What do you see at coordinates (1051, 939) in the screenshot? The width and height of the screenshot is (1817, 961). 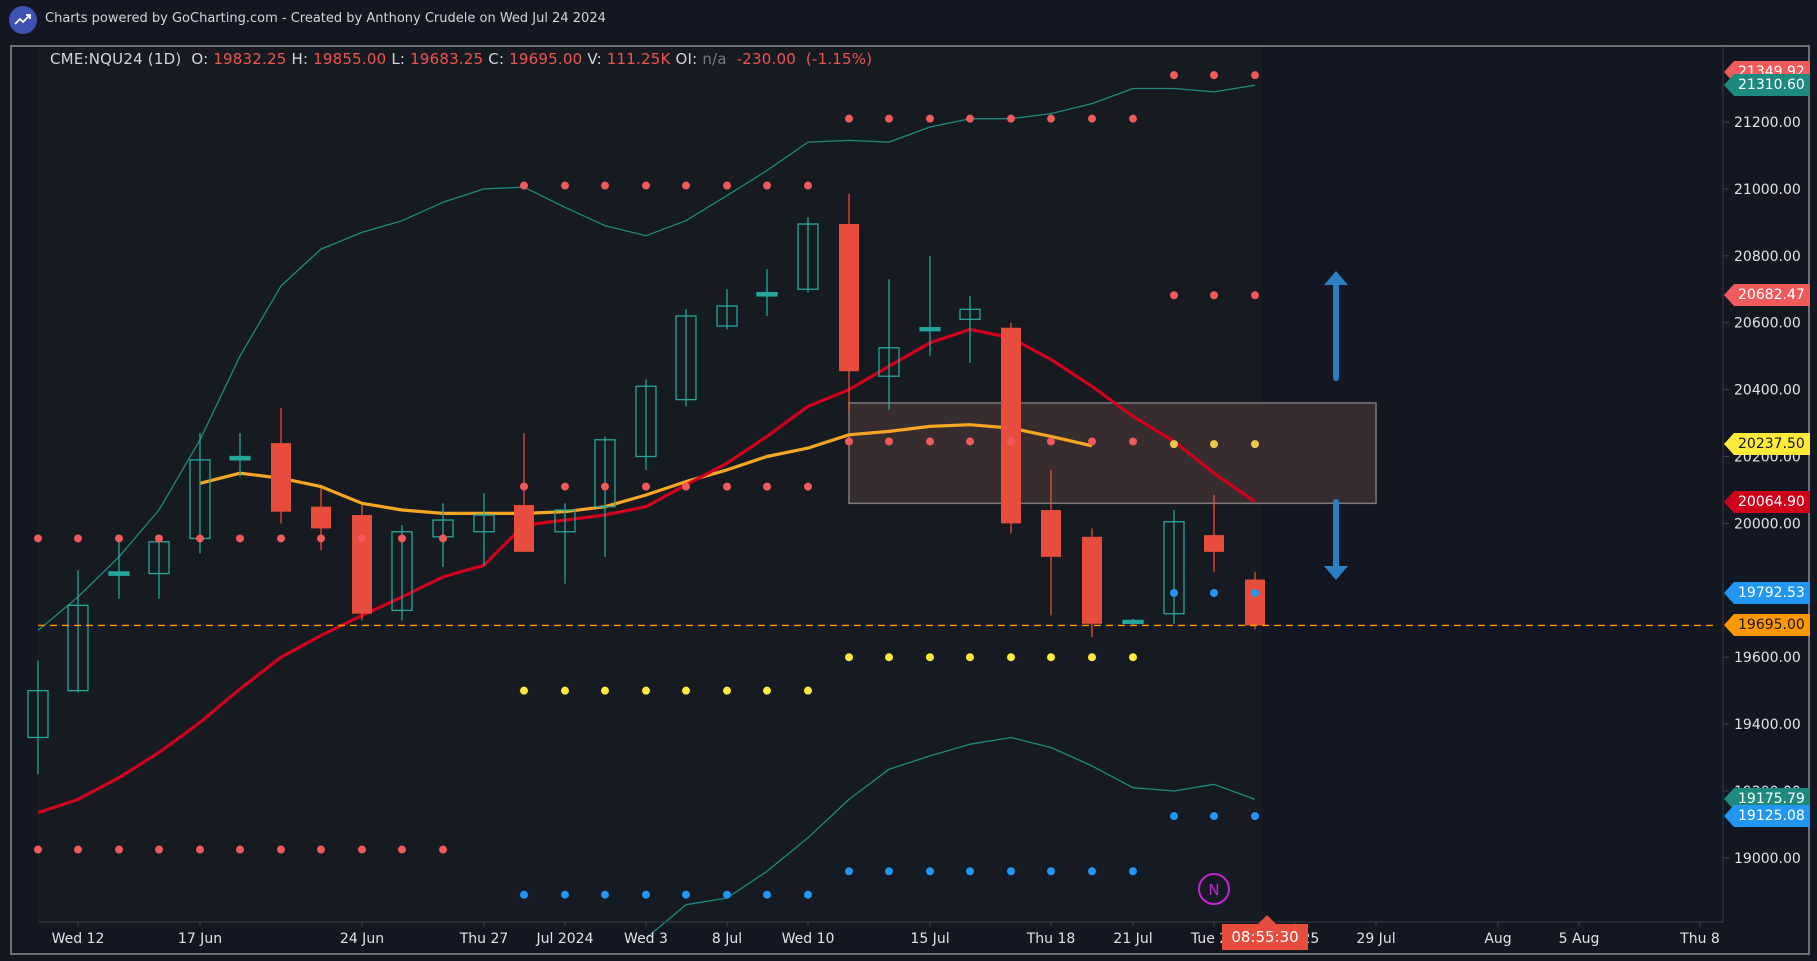 I see `time-axis-label: Thu 18` at bounding box center [1051, 939].